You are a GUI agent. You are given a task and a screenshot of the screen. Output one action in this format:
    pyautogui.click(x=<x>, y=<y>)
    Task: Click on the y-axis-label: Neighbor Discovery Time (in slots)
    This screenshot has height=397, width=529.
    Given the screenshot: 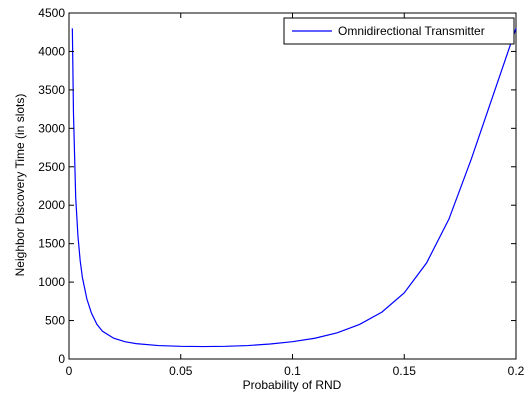 What is the action you would take?
    pyautogui.click(x=20, y=185)
    